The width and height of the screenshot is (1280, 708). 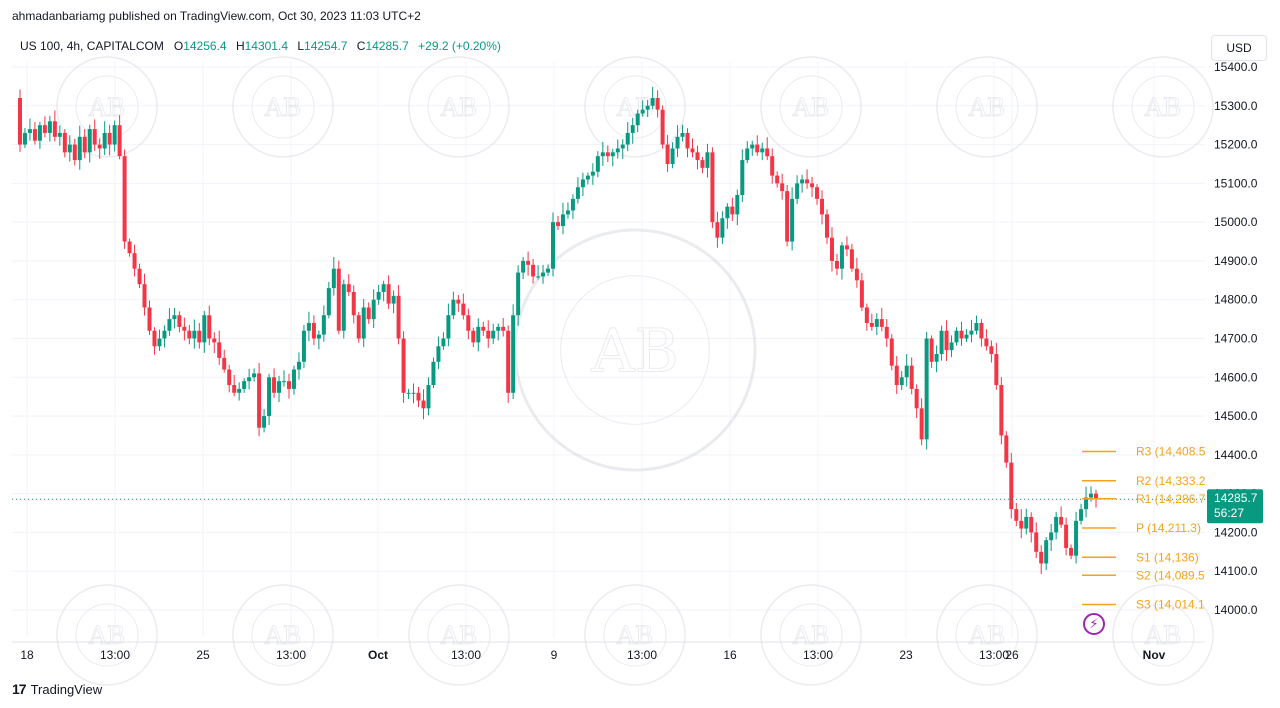 I want to click on y-tick-label: 15400.0, so click(x=1236, y=67).